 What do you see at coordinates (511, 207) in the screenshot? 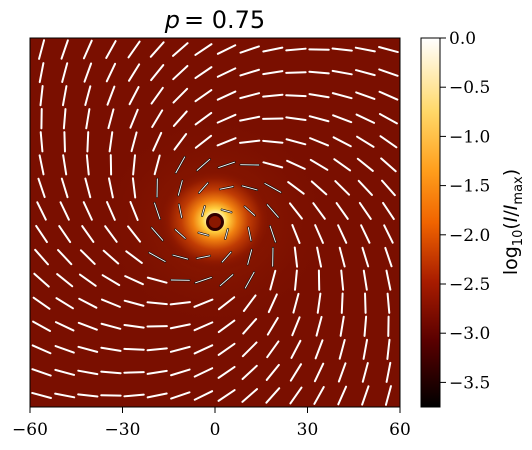
I see `colorbar-label-Imax: I` at bounding box center [511, 207].